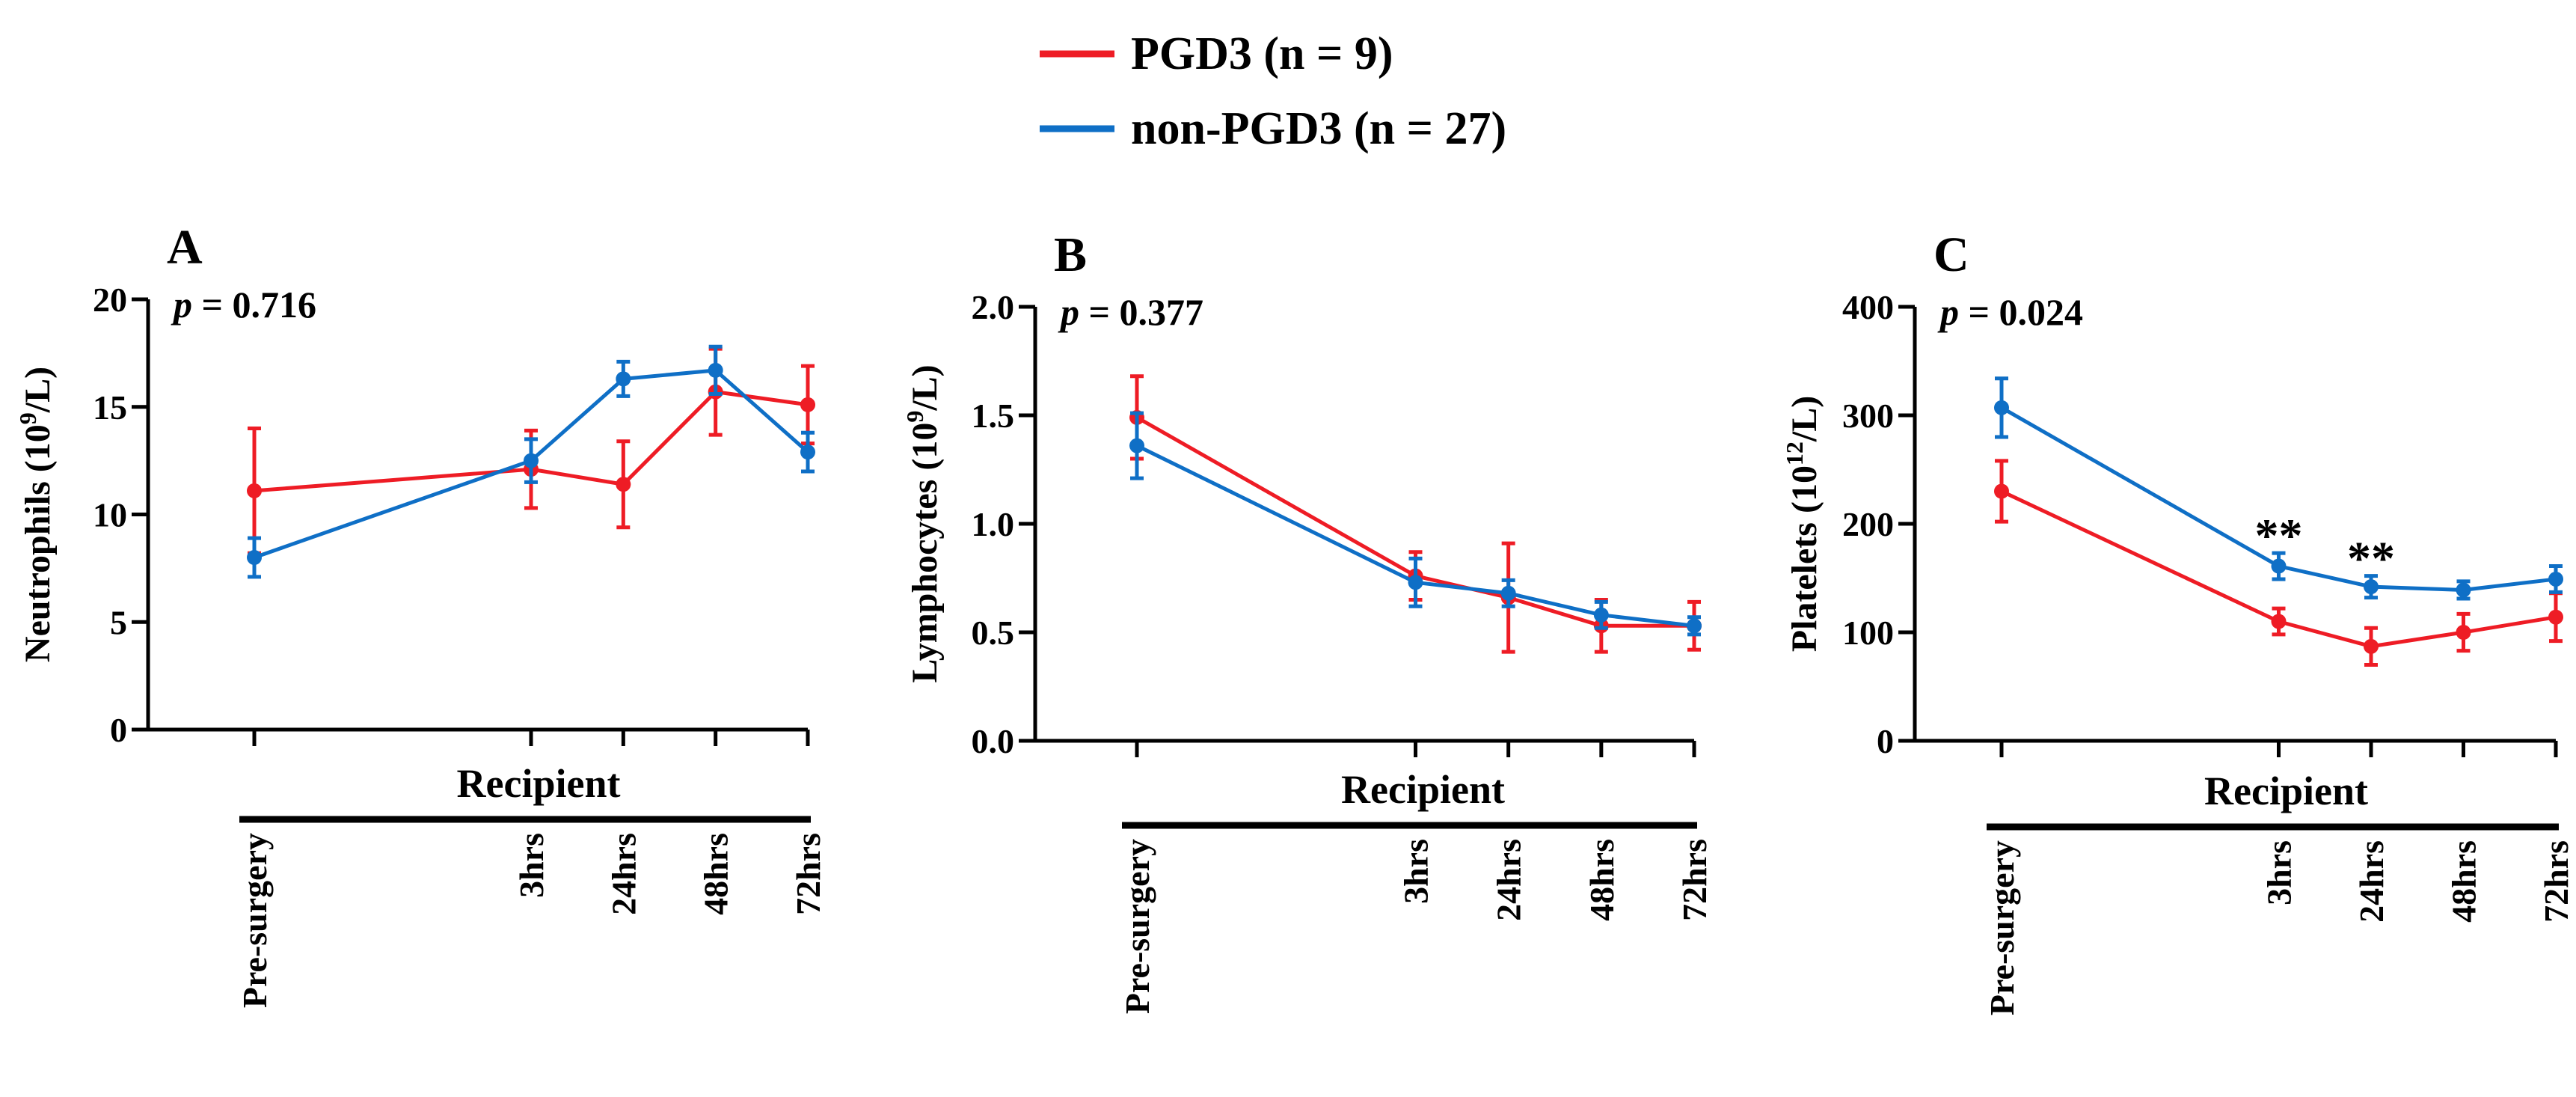 This screenshot has width=2576, height=1097. I want to click on y-axis-title: Lymphocytes (109/L), so click(923, 523).